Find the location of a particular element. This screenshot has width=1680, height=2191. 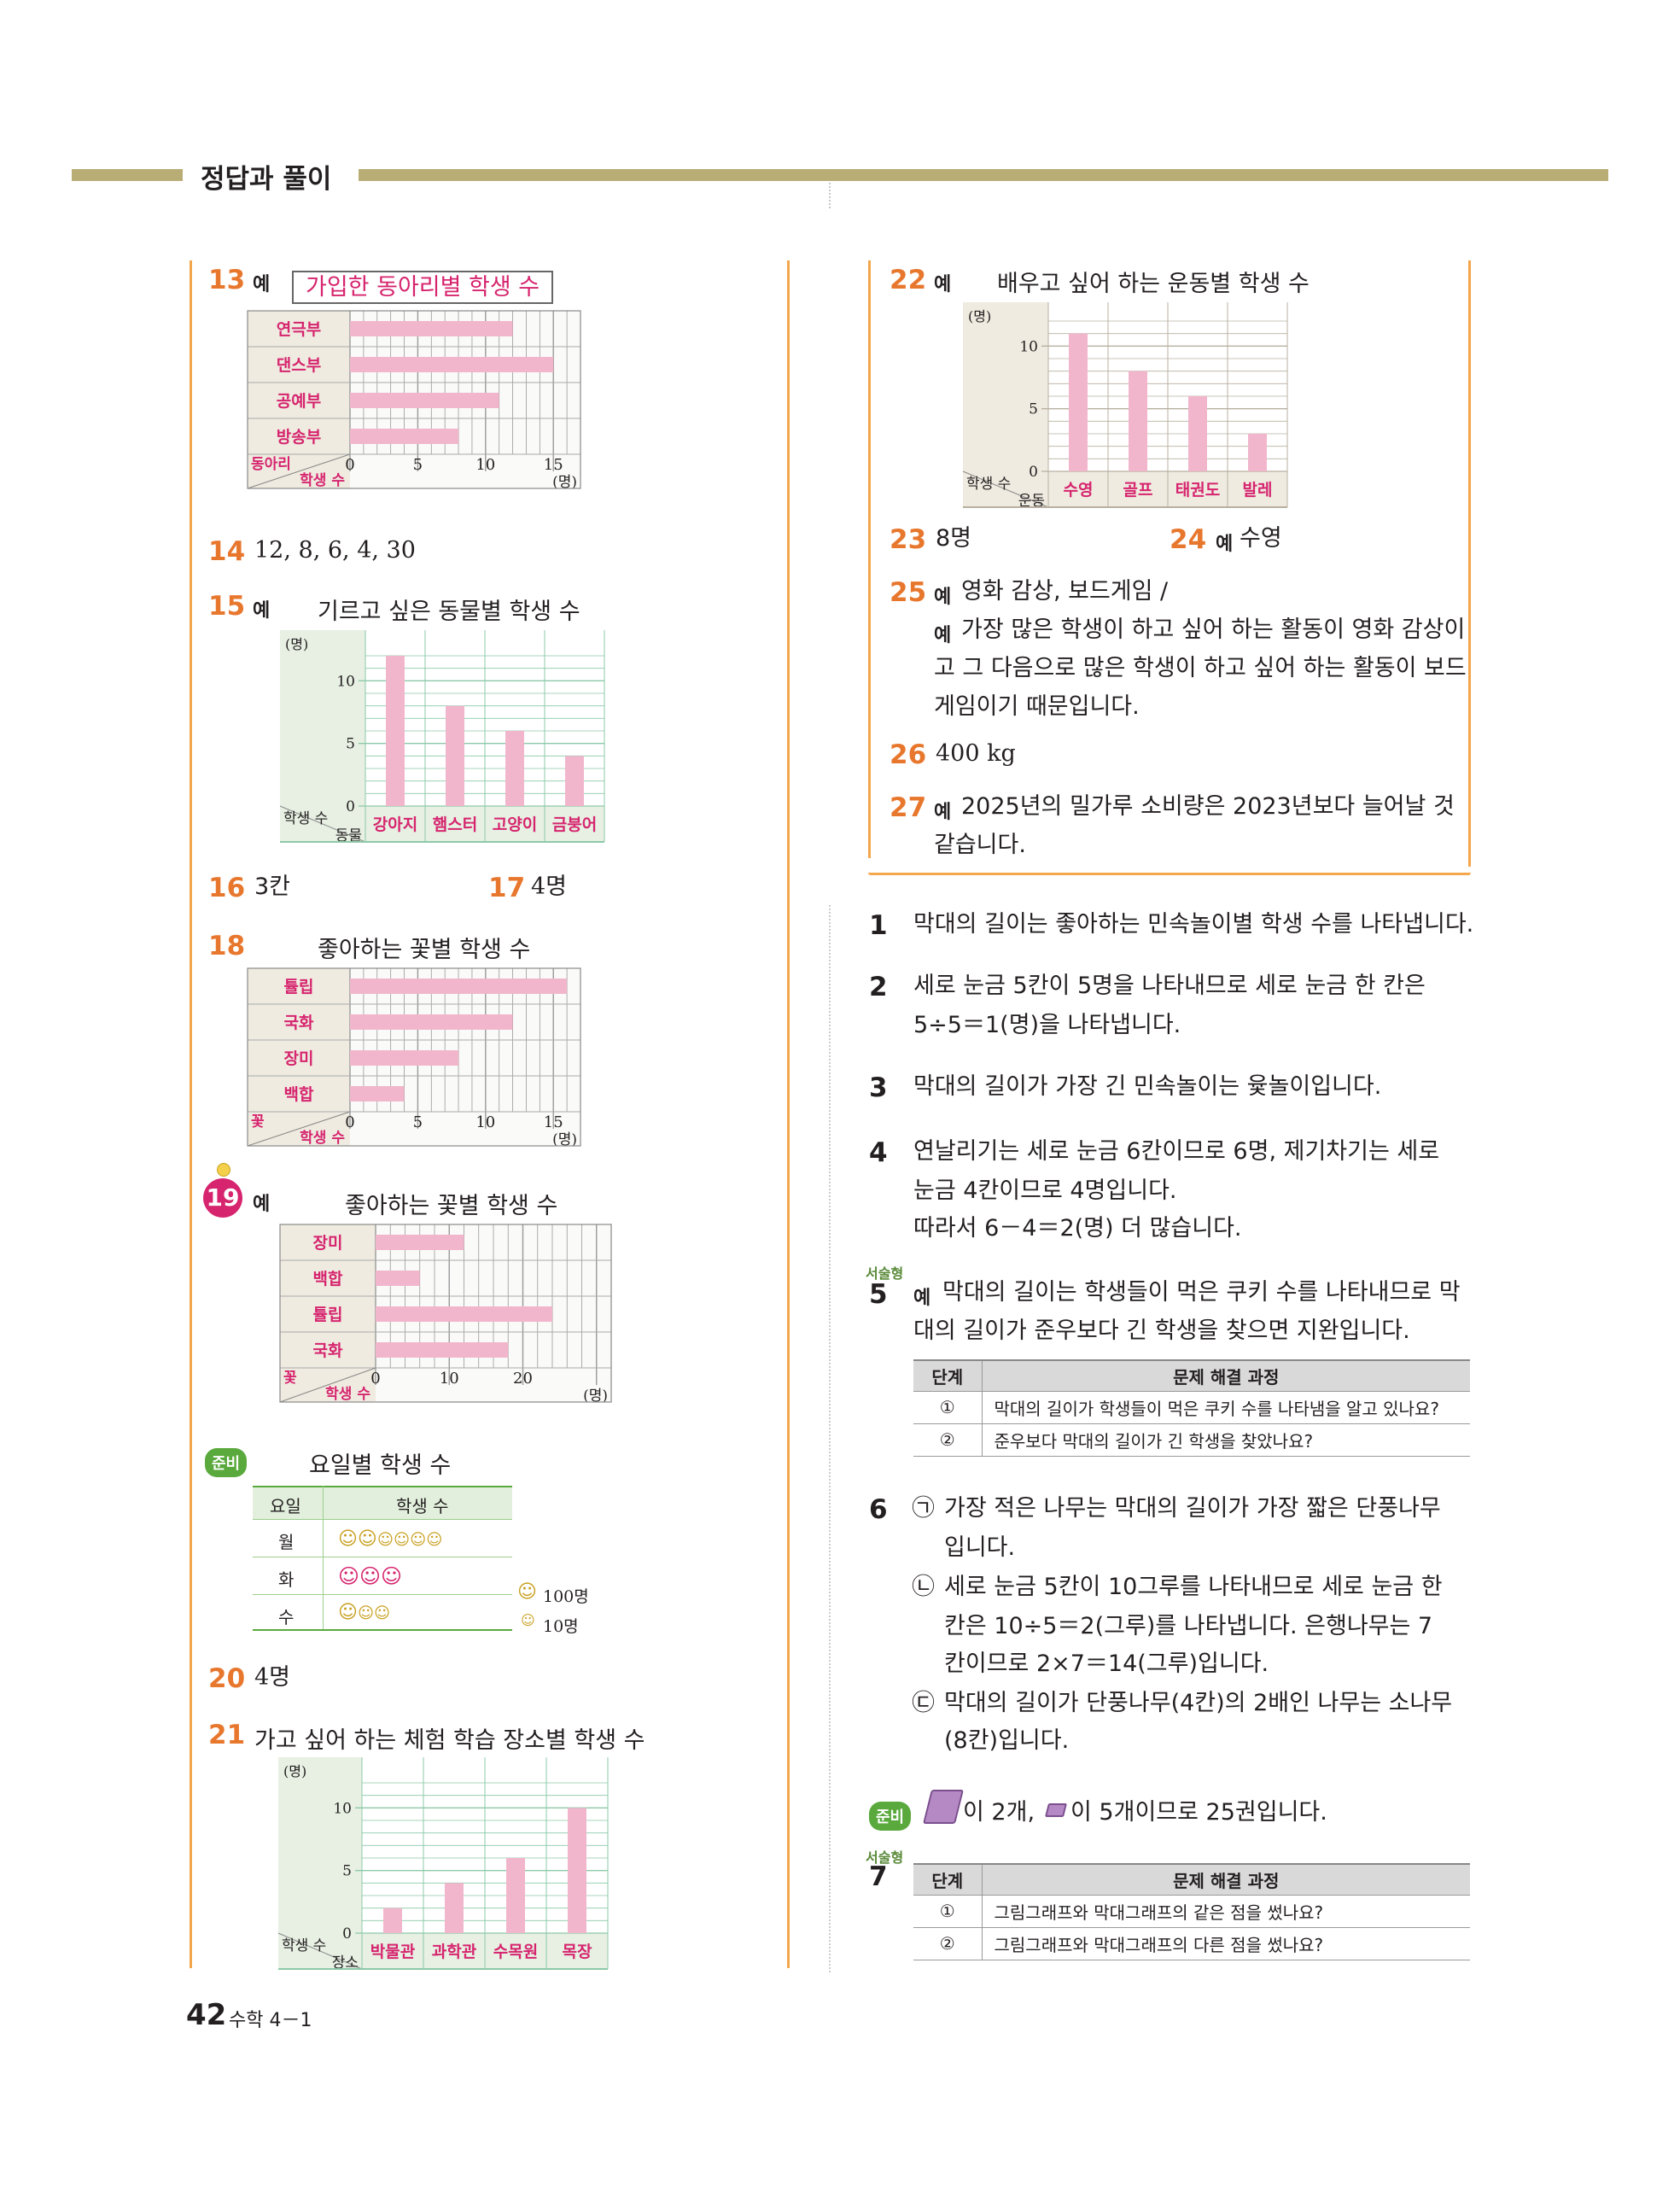

s1-number: 1 is located at coordinates (879, 925).